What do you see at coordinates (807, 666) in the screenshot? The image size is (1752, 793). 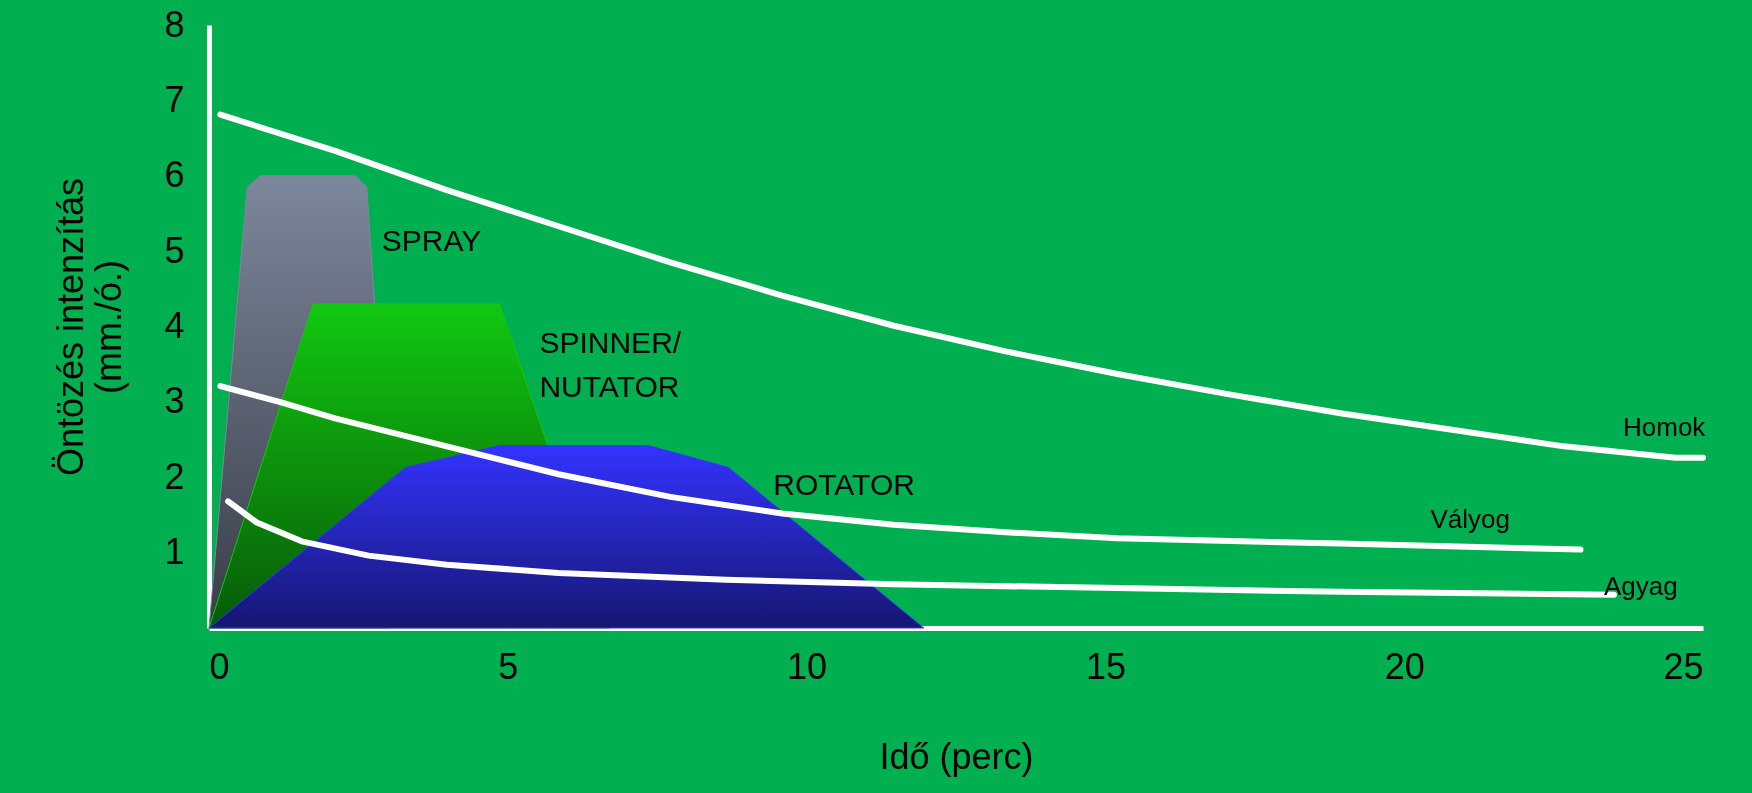 I see `x-tick-label: 10` at bounding box center [807, 666].